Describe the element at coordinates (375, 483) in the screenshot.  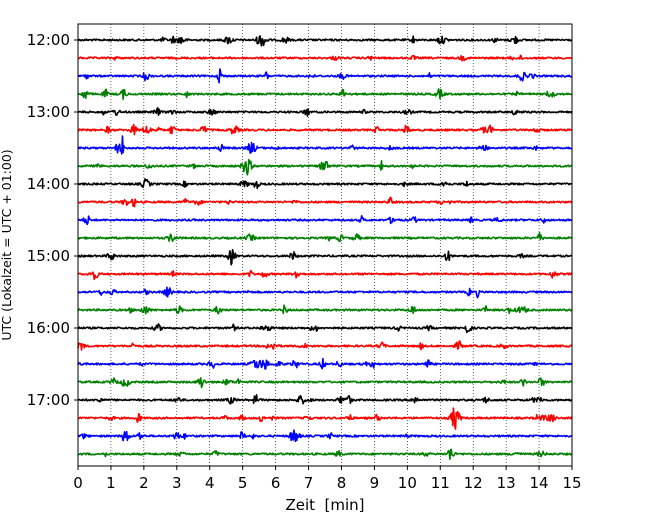
I see `x-tick-label: 9` at that location.